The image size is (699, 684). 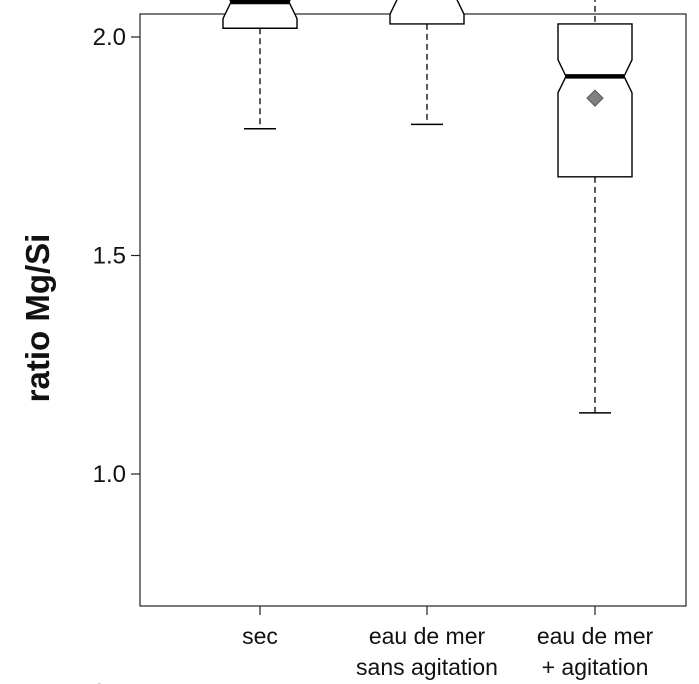 What do you see at coordinates (260, 636) in the screenshot?
I see `x-category-label: sec` at bounding box center [260, 636].